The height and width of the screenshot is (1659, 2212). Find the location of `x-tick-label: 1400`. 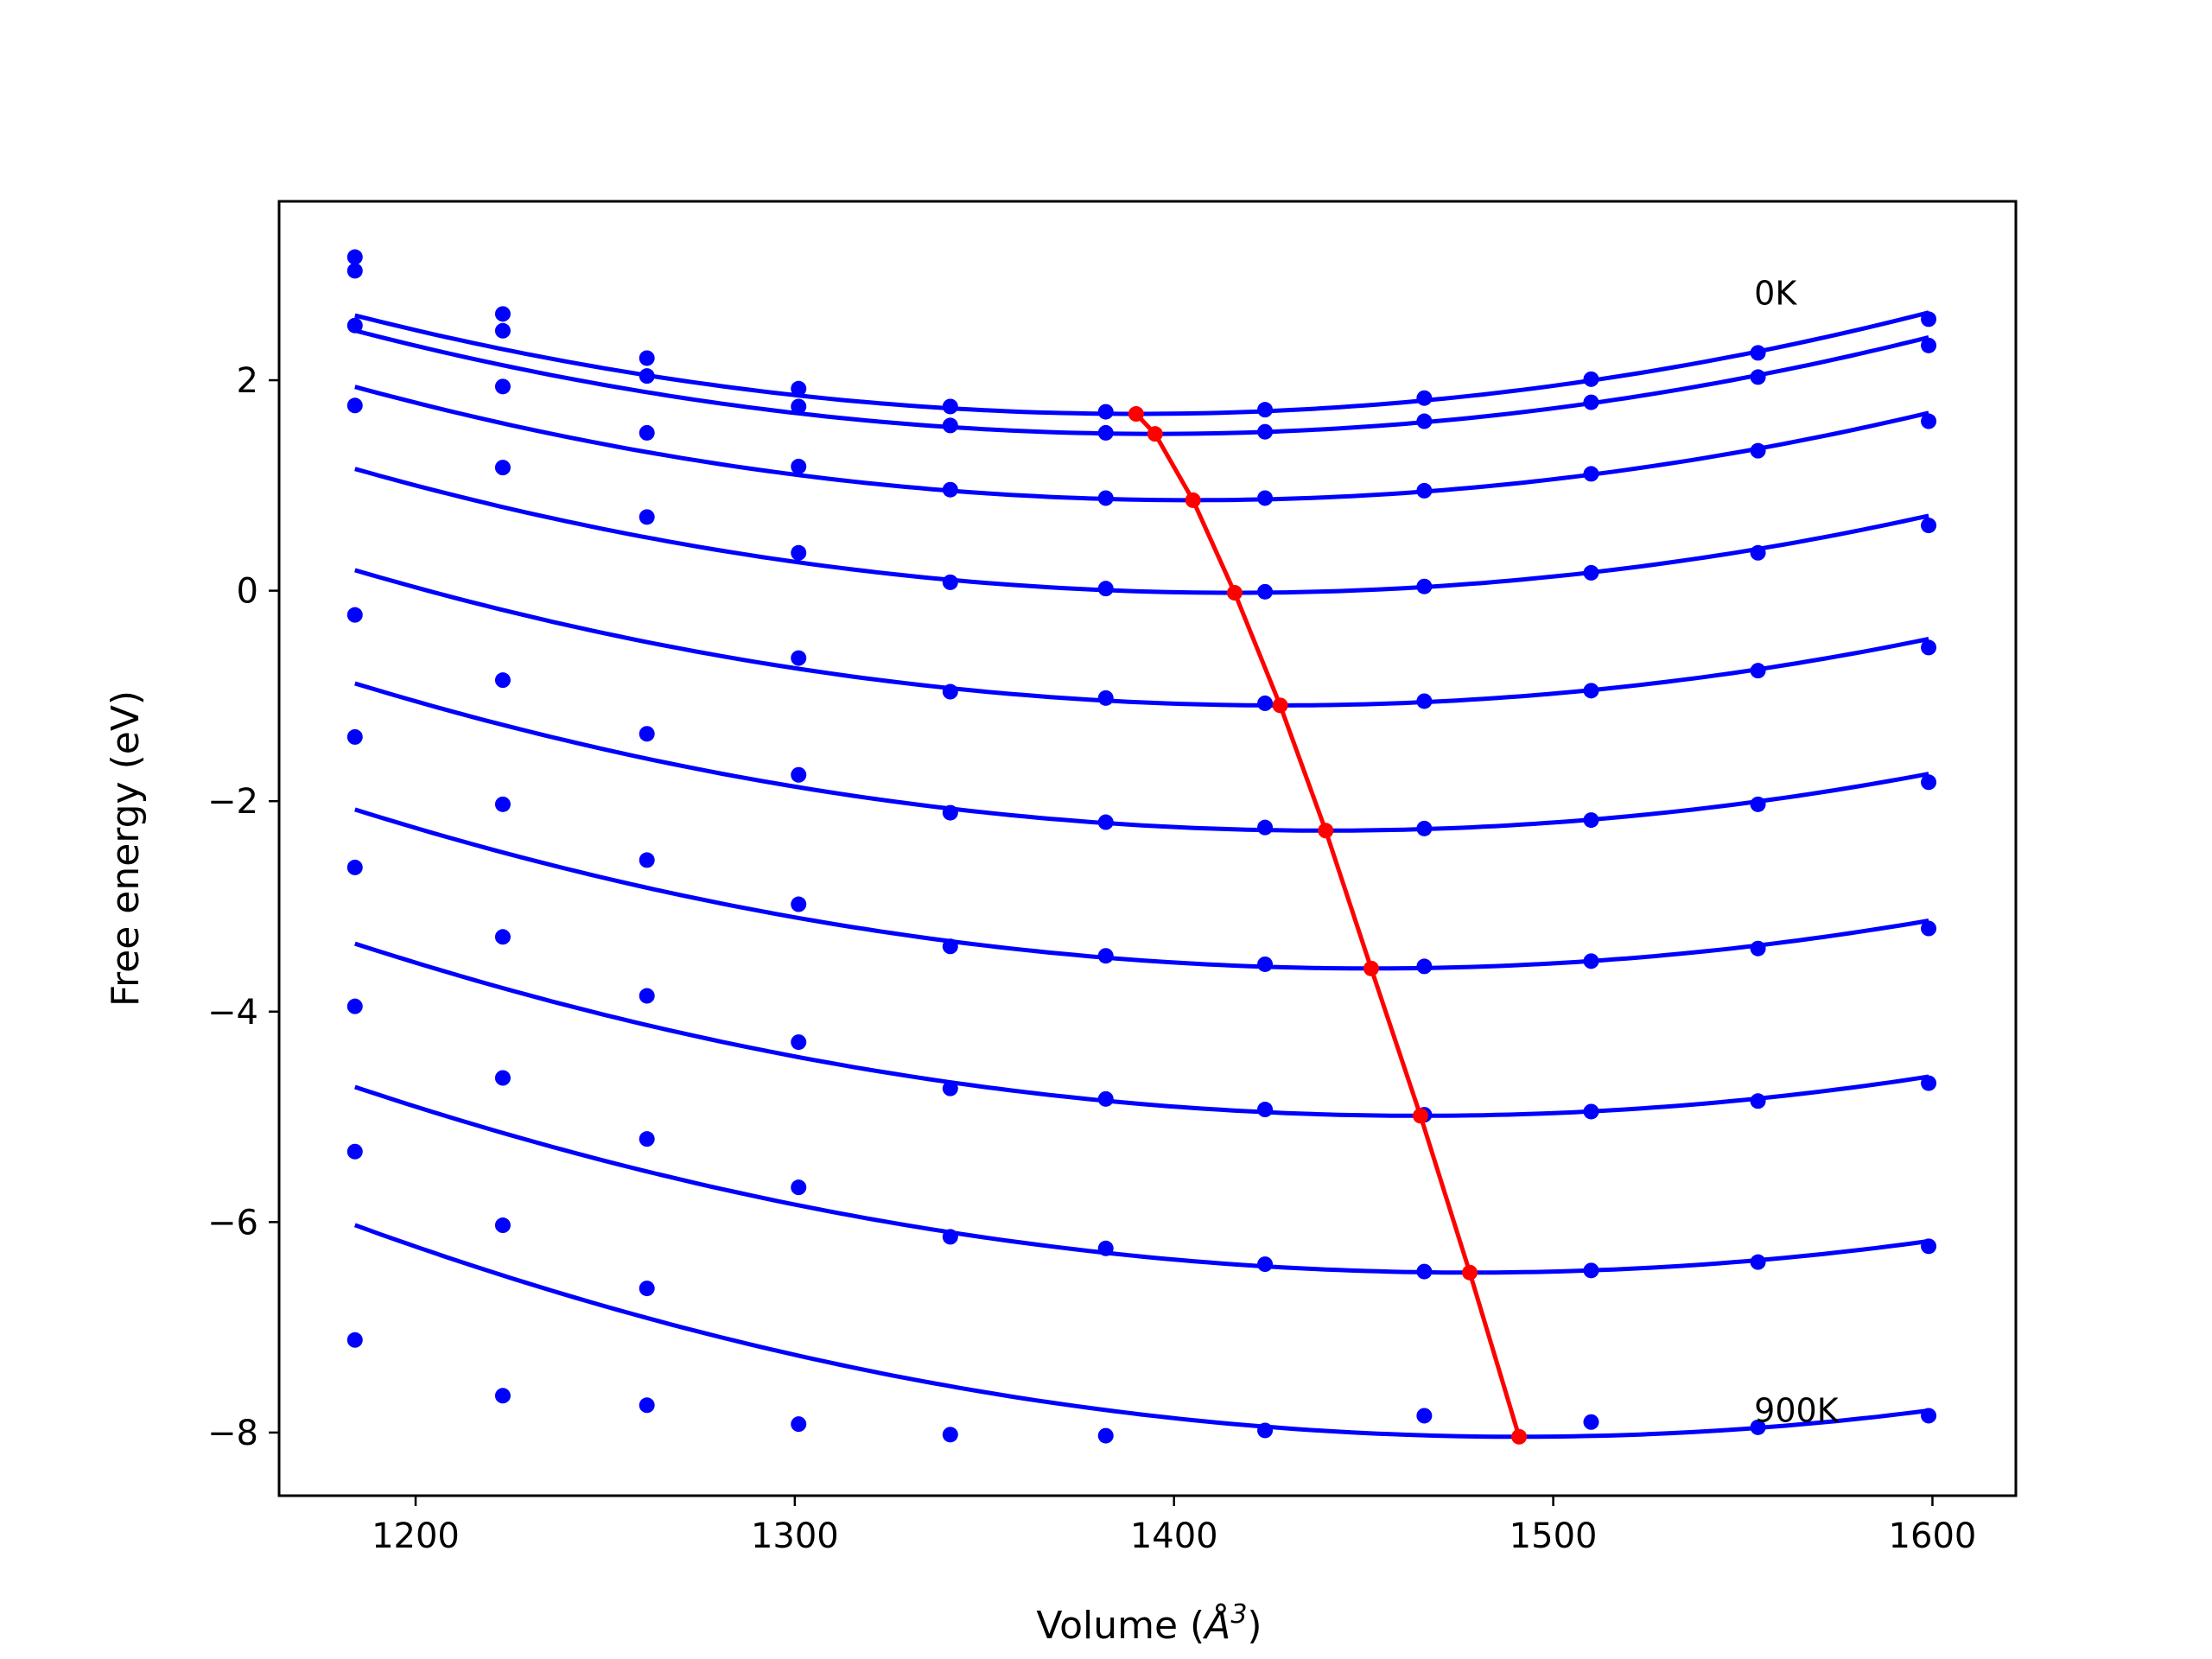

x-tick-label: 1400 is located at coordinates (1174, 1536).